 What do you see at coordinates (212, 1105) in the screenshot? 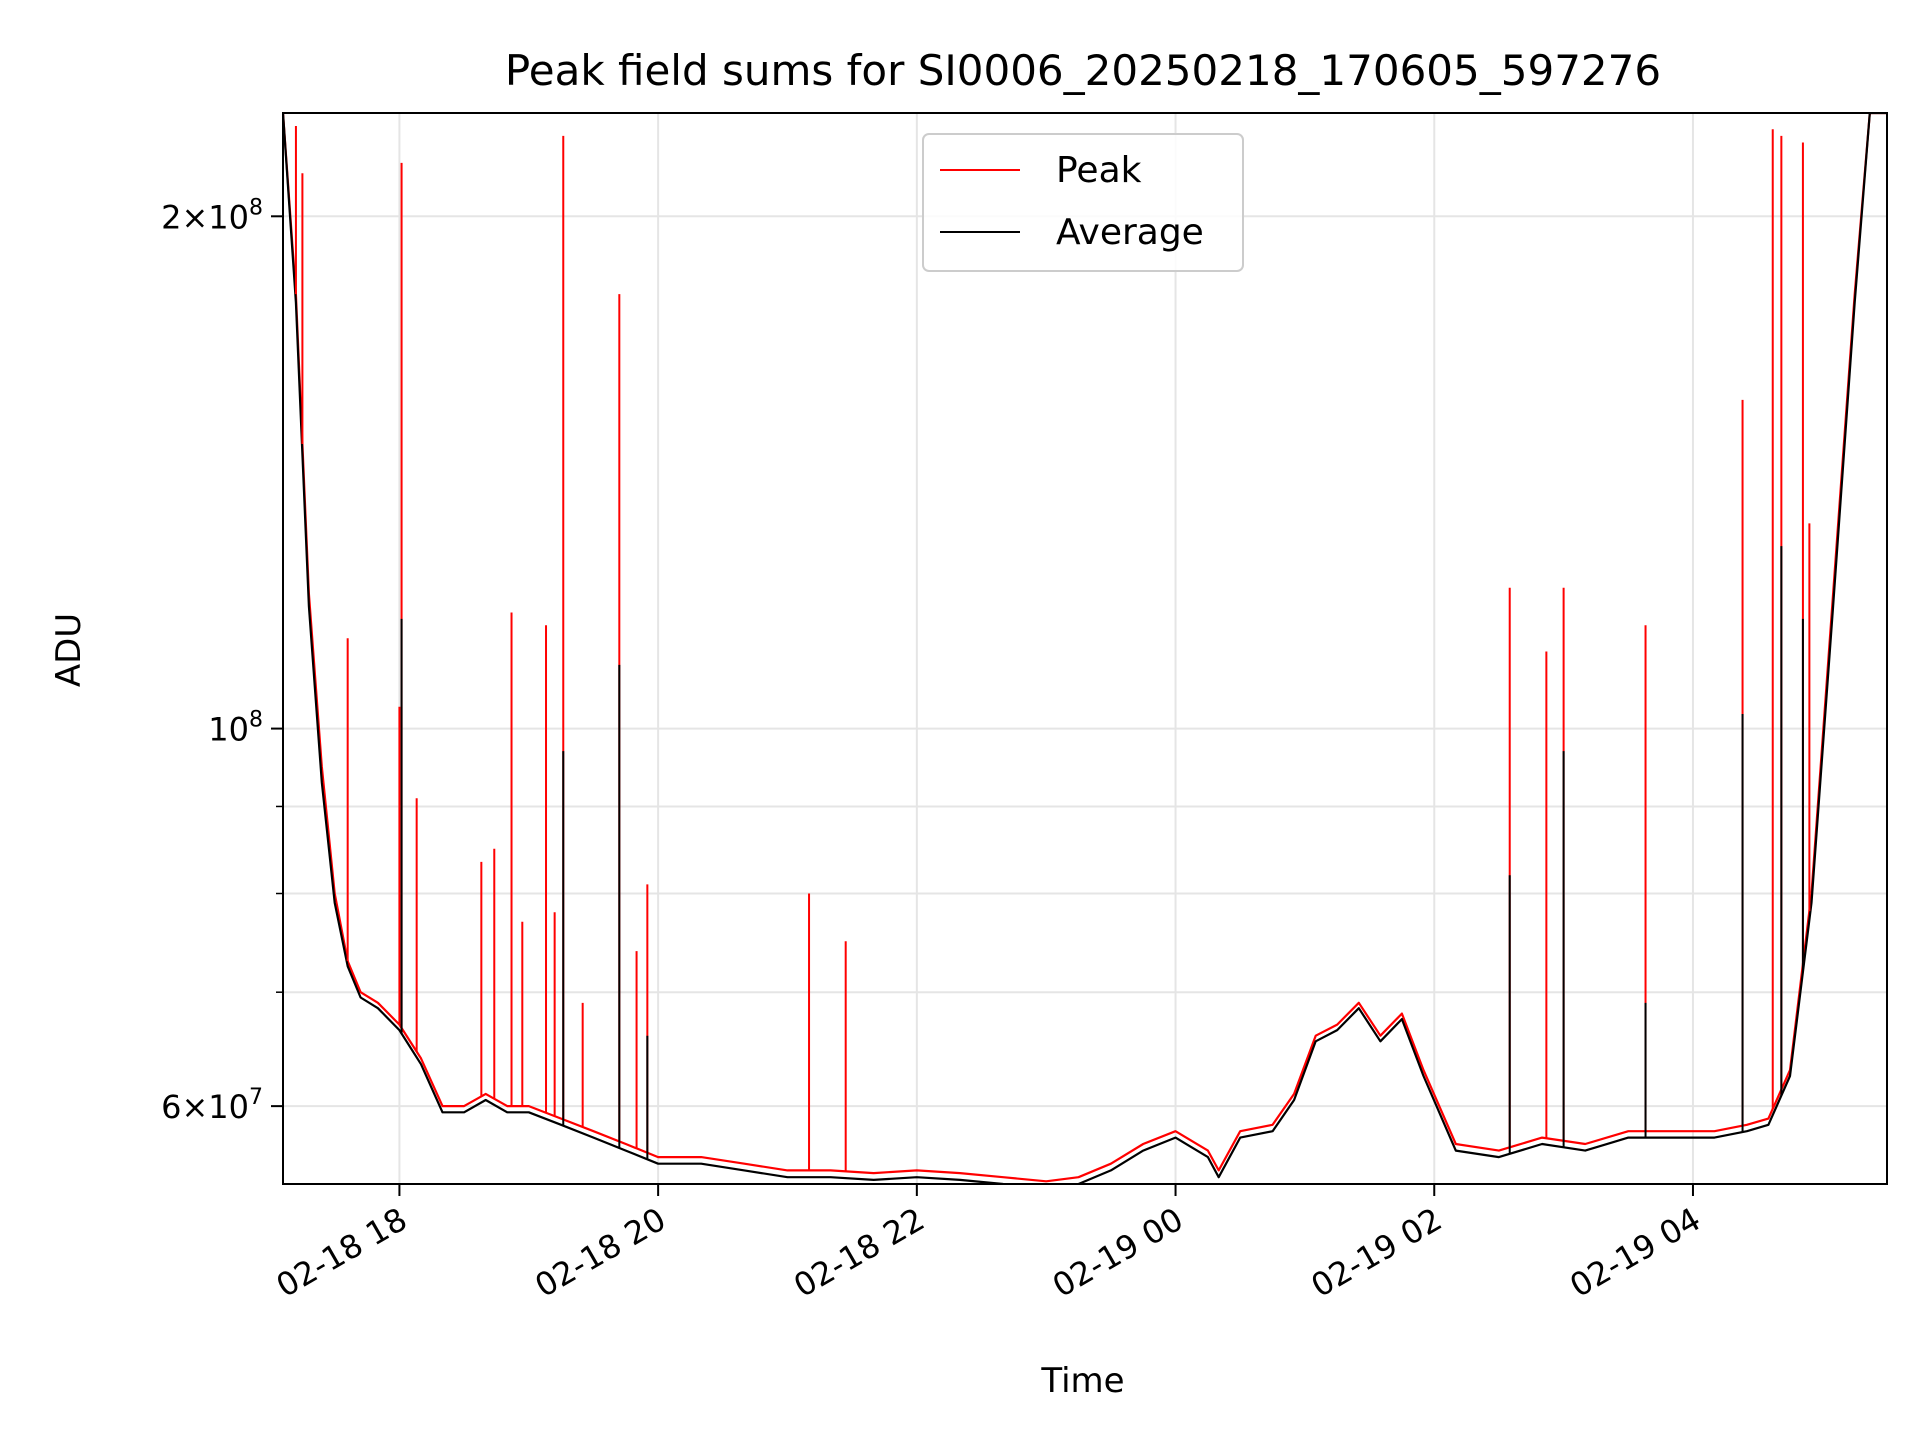
I see `y-tick-label: 6×107` at bounding box center [212, 1105].